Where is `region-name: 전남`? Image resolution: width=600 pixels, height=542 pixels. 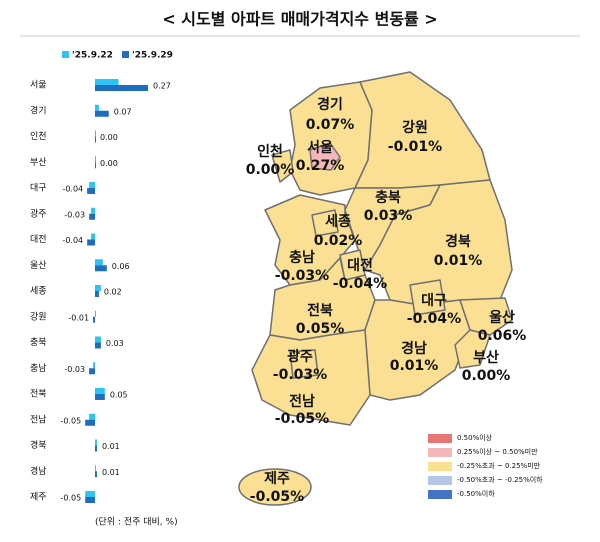
region-name: 전남 is located at coordinates (302, 401).